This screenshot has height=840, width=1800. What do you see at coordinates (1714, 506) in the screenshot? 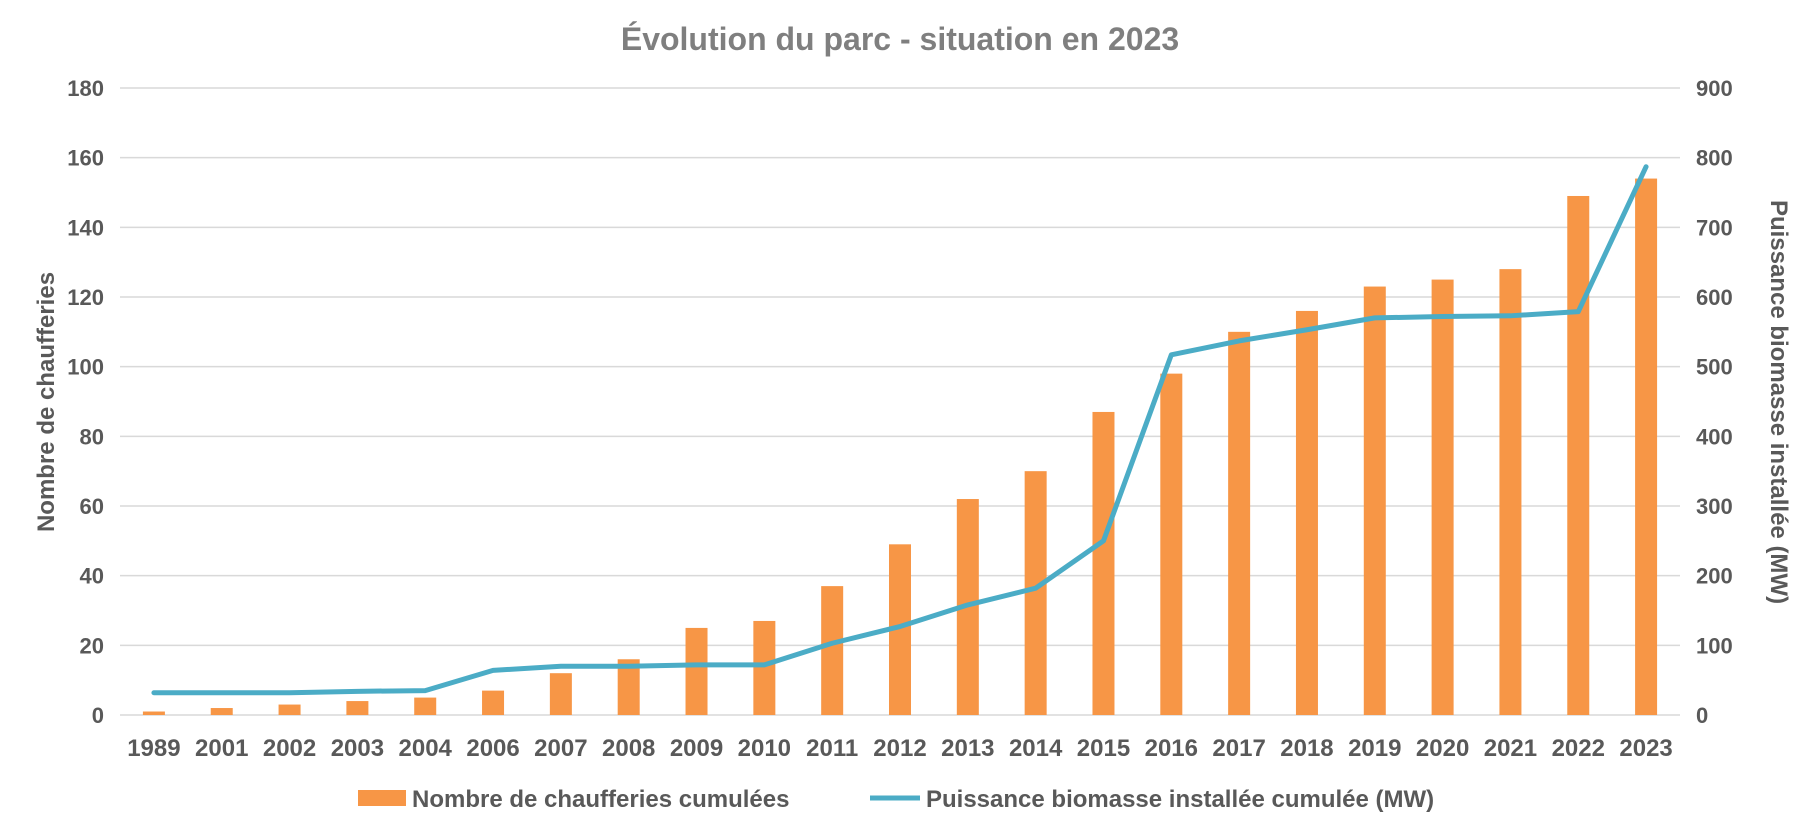
I see `right-tick-label: 300` at bounding box center [1714, 506].